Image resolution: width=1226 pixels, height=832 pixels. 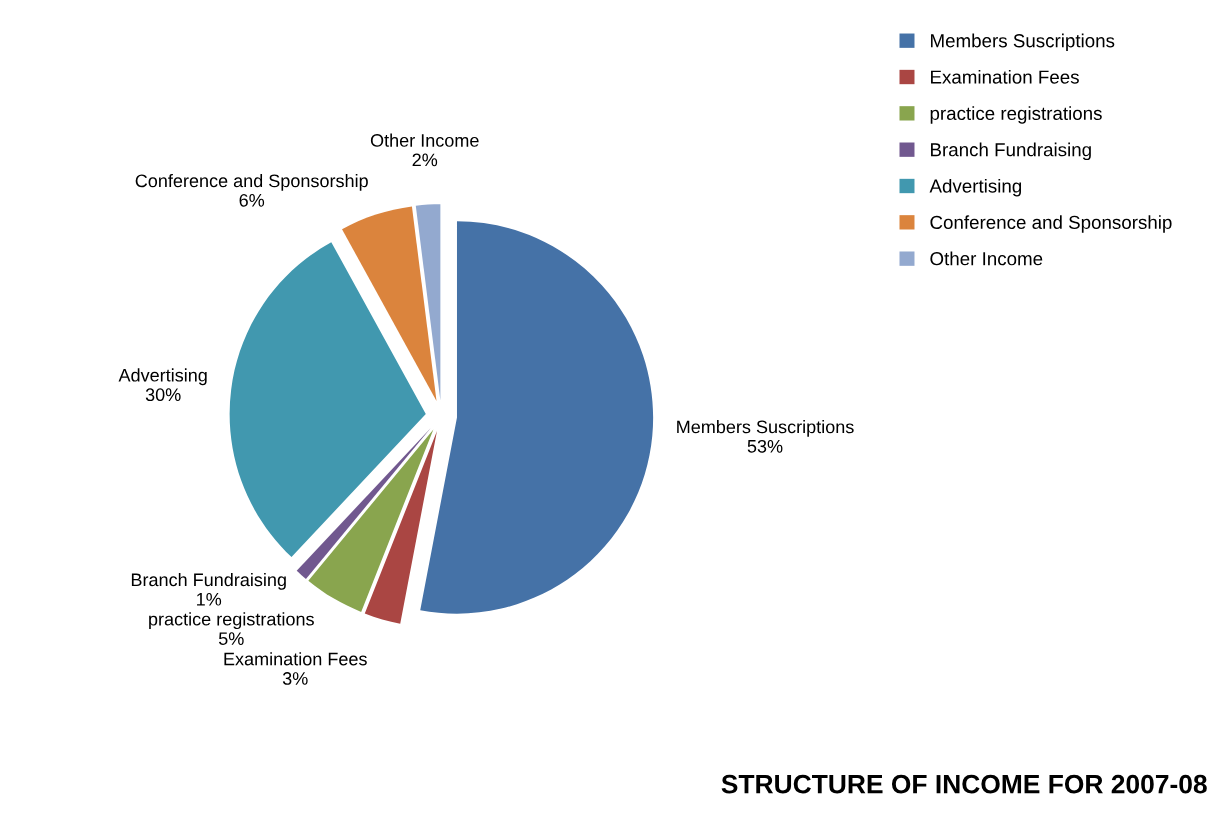 What do you see at coordinates (209, 599) in the screenshot?
I see `data-label: 1%` at bounding box center [209, 599].